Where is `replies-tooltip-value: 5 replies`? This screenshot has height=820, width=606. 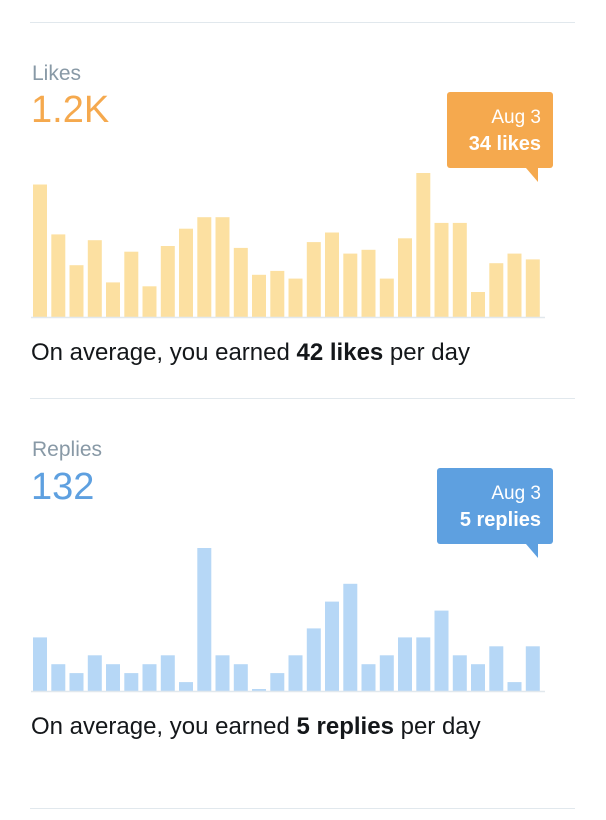
replies-tooltip-value: 5 replies is located at coordinates (500, 520).